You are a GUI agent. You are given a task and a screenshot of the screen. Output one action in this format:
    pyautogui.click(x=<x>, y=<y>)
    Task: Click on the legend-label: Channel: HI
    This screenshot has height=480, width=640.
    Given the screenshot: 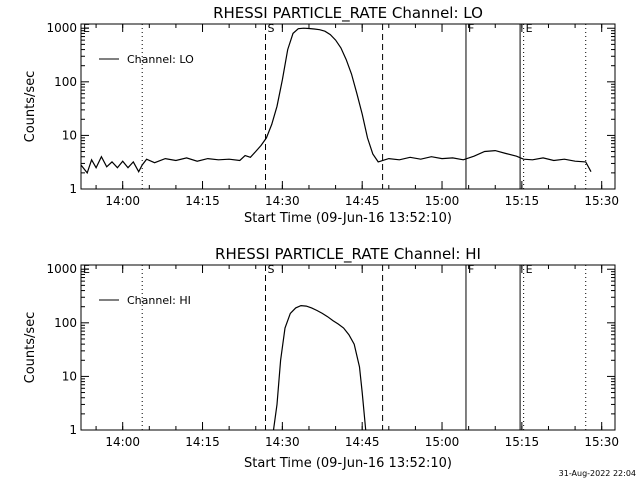 What is the action you would take?
    pyautogui.click(x=159, y=300)
    